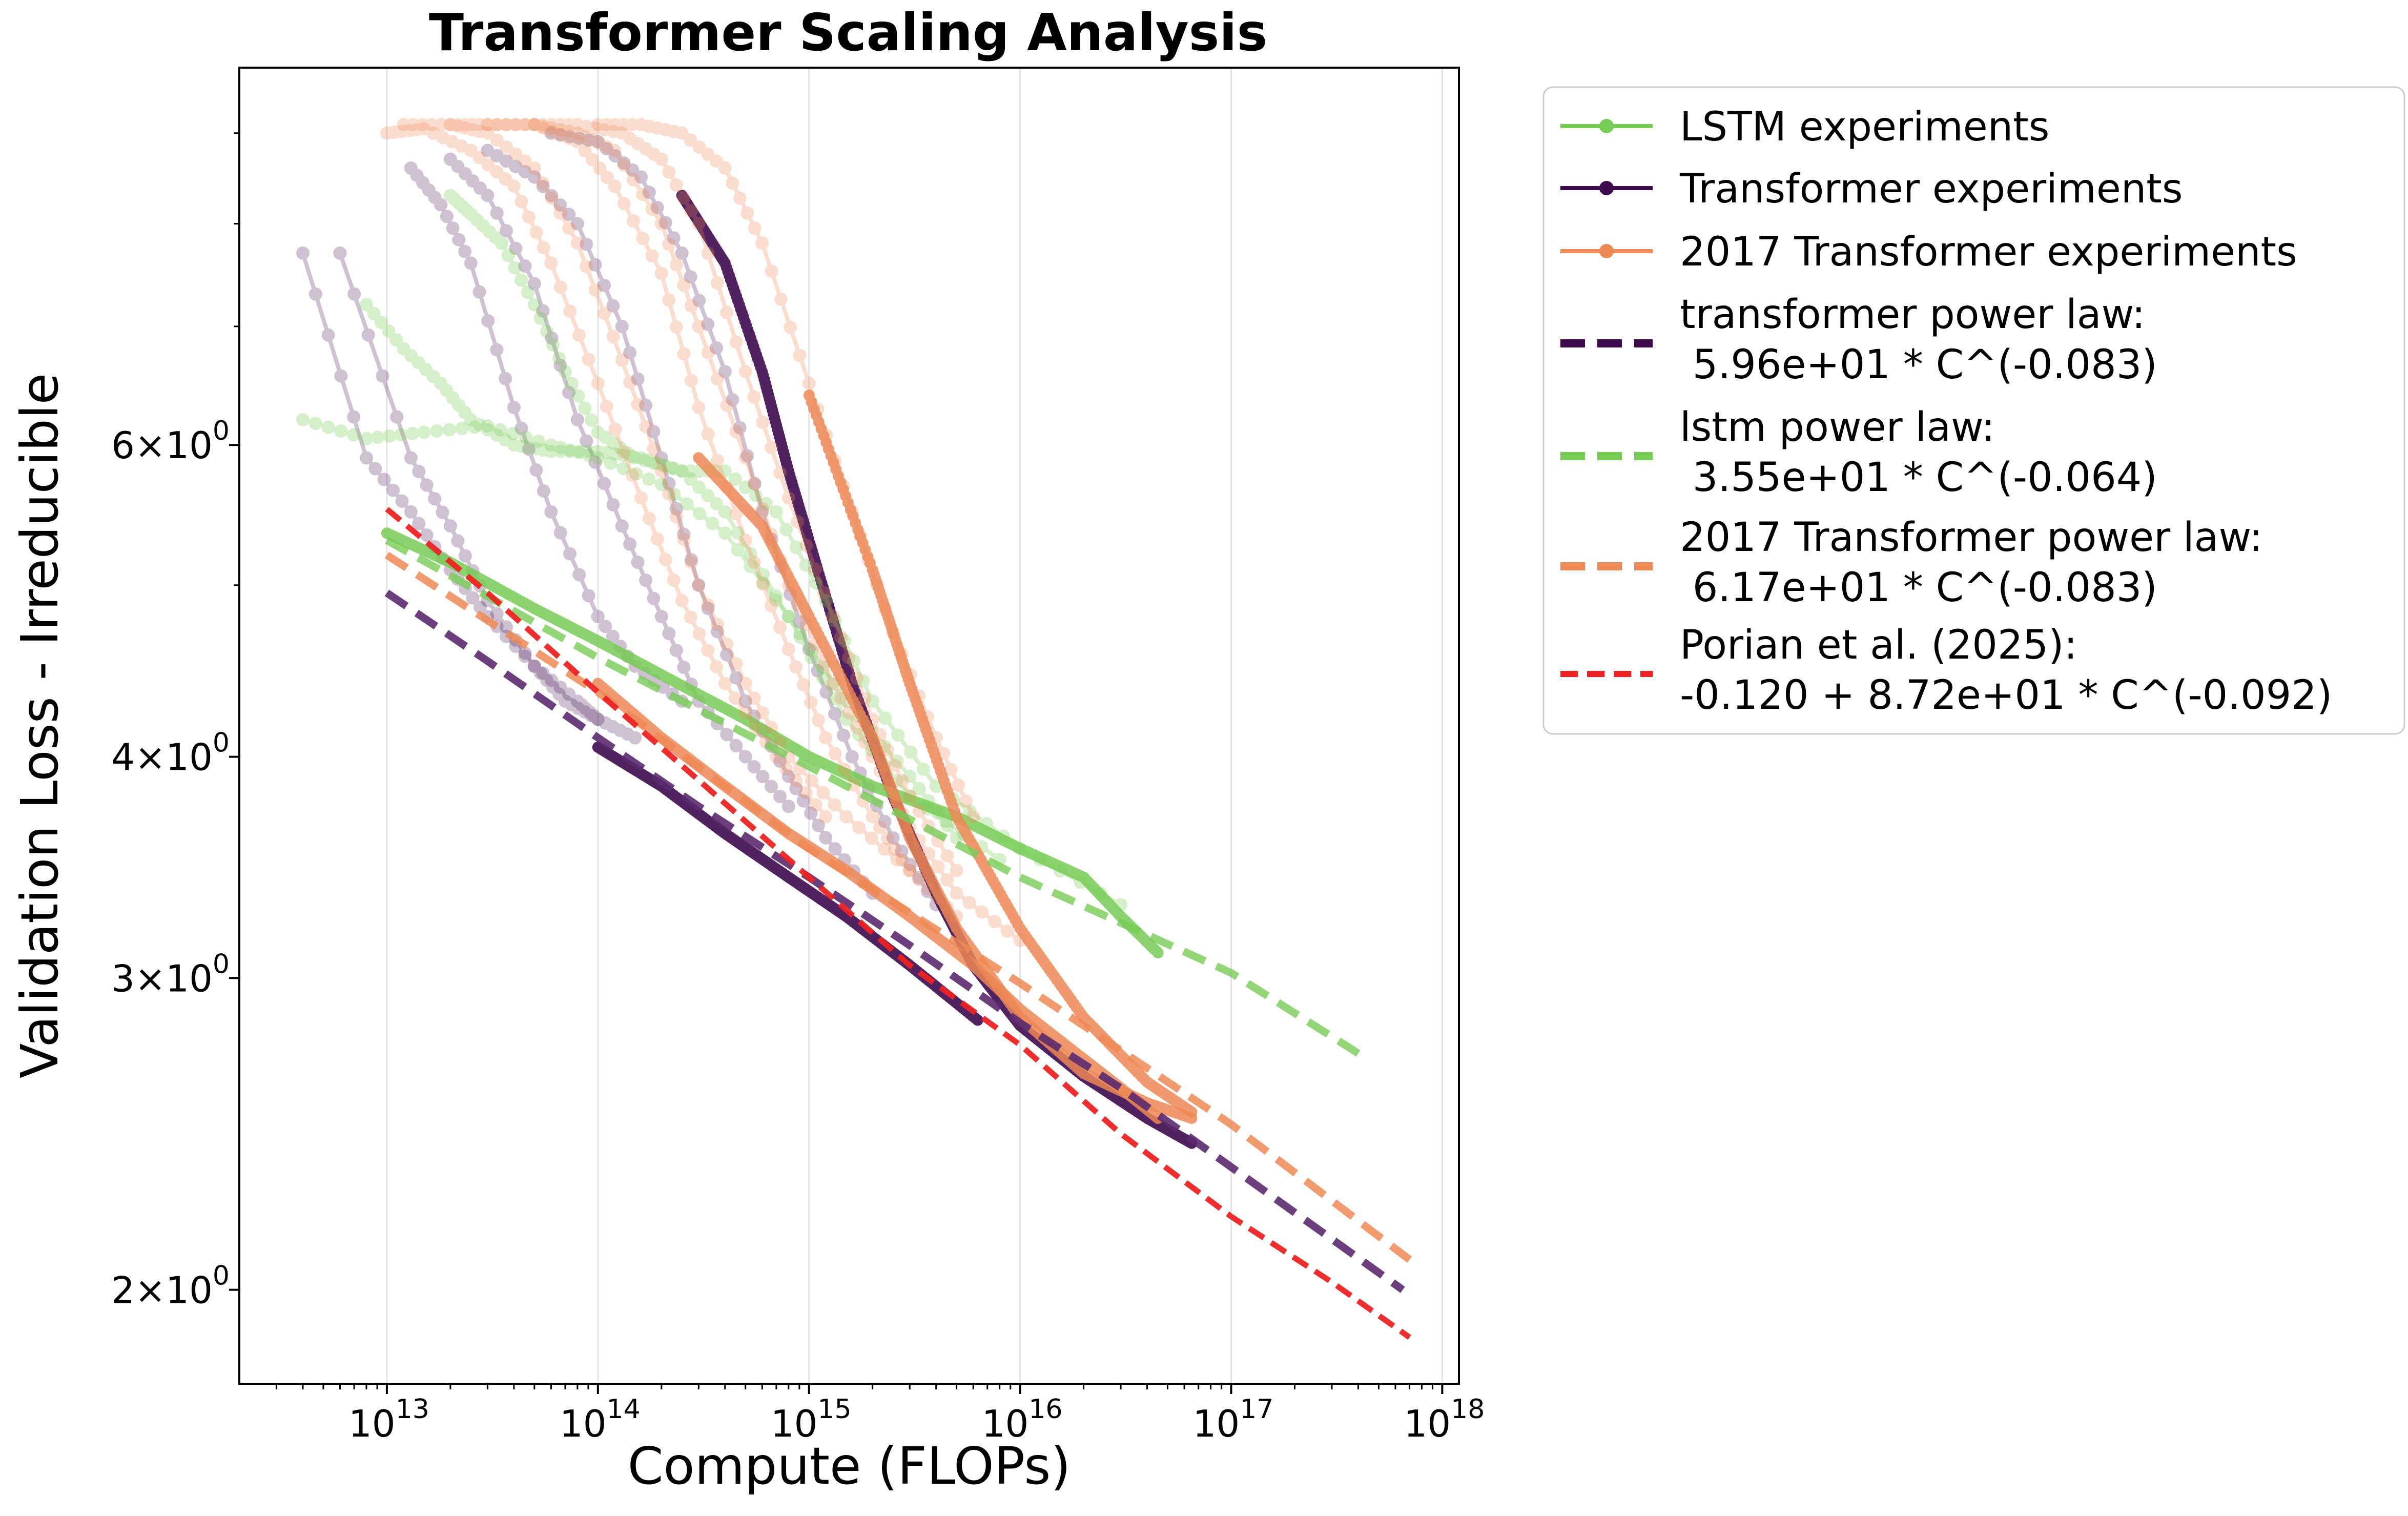  I want to click on y-axis: 2×100 3×100 4×100 6×100, so click(175, 722).